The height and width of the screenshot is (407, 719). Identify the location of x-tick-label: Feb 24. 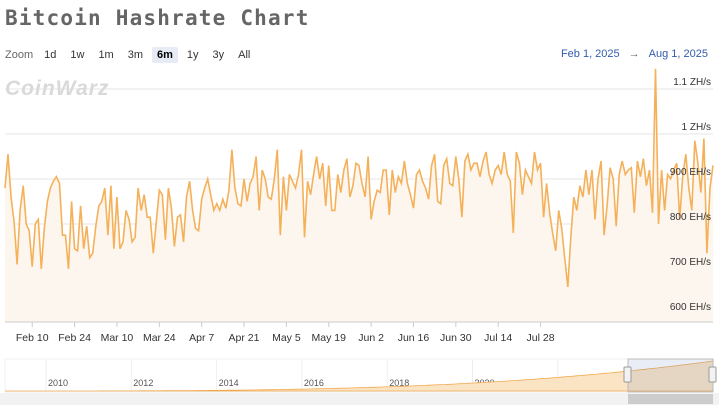
(74, 338).